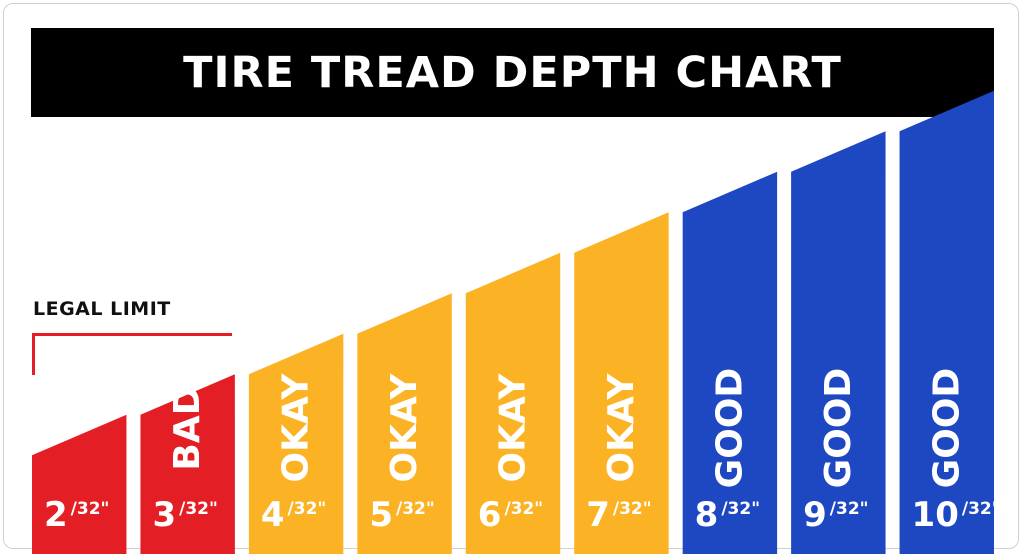  I want to click on rating-label-3: BAD, so click(187, 427).